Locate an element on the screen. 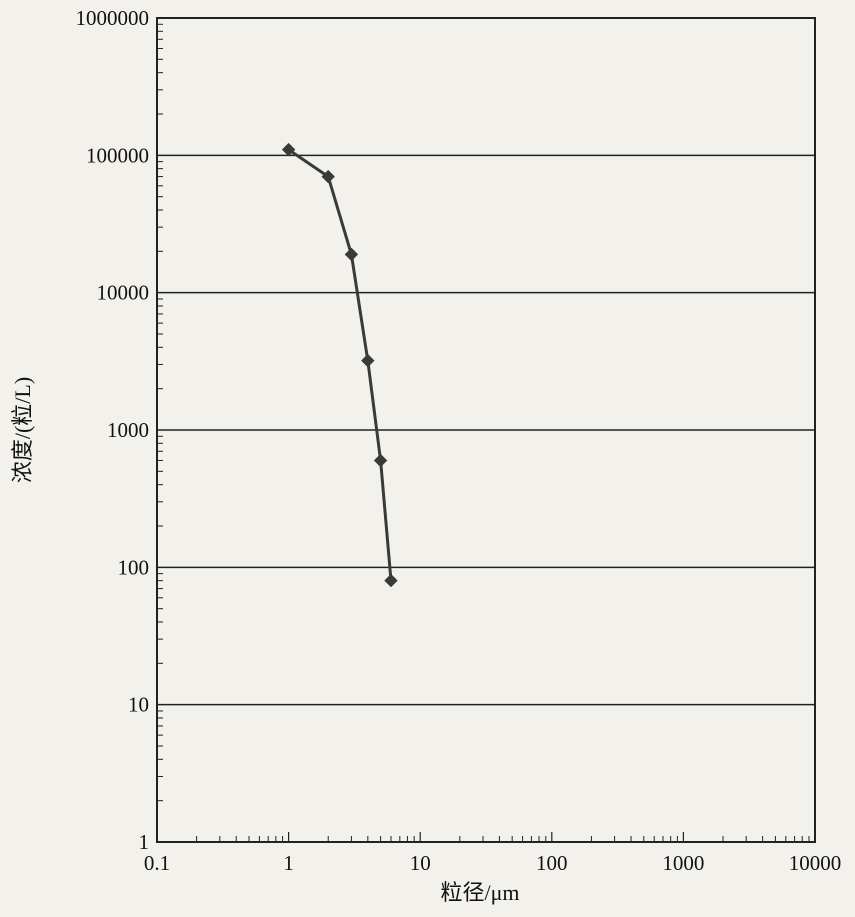 This screenshot has height=917, width=855. series-line is located at coordinates (340, 364).